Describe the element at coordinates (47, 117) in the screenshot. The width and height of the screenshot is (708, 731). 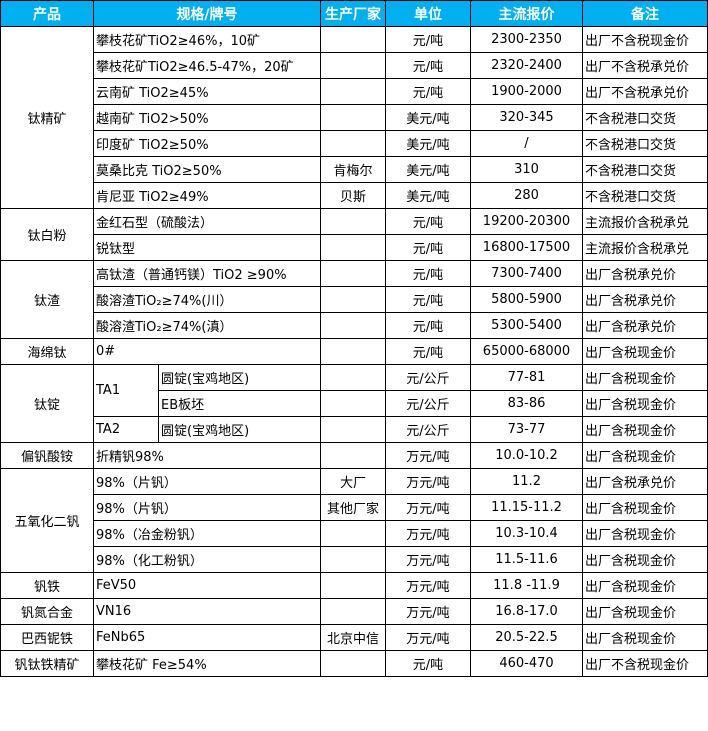
I see `product-cell: 钛精矿` at that location.